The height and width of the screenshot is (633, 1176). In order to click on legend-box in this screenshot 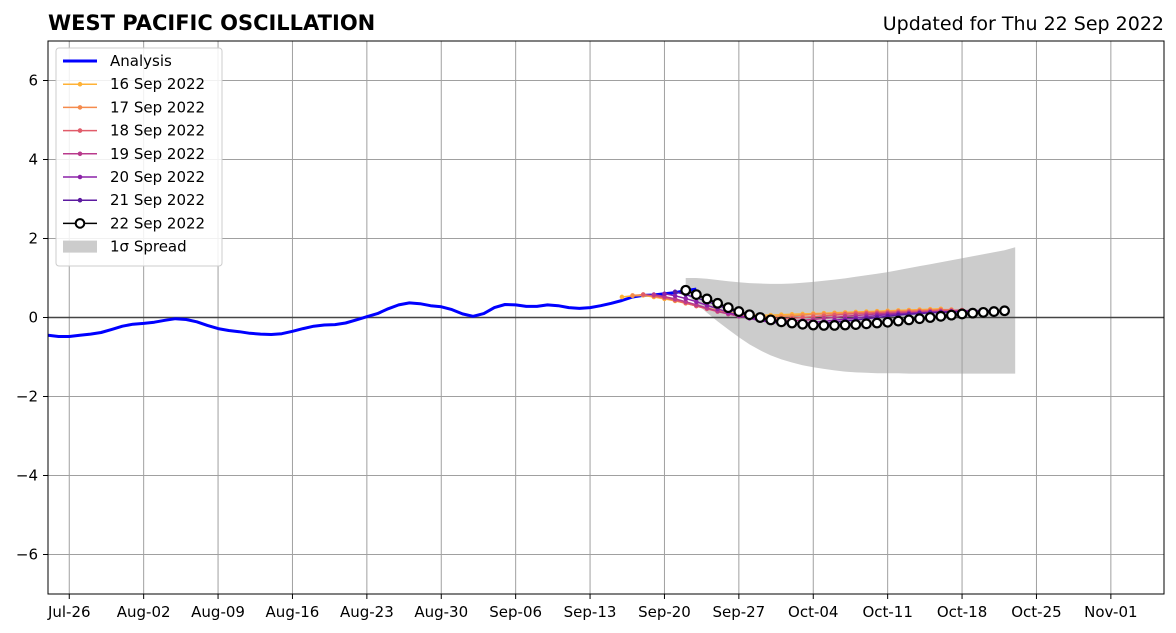, I will do `click(139, 157)`.